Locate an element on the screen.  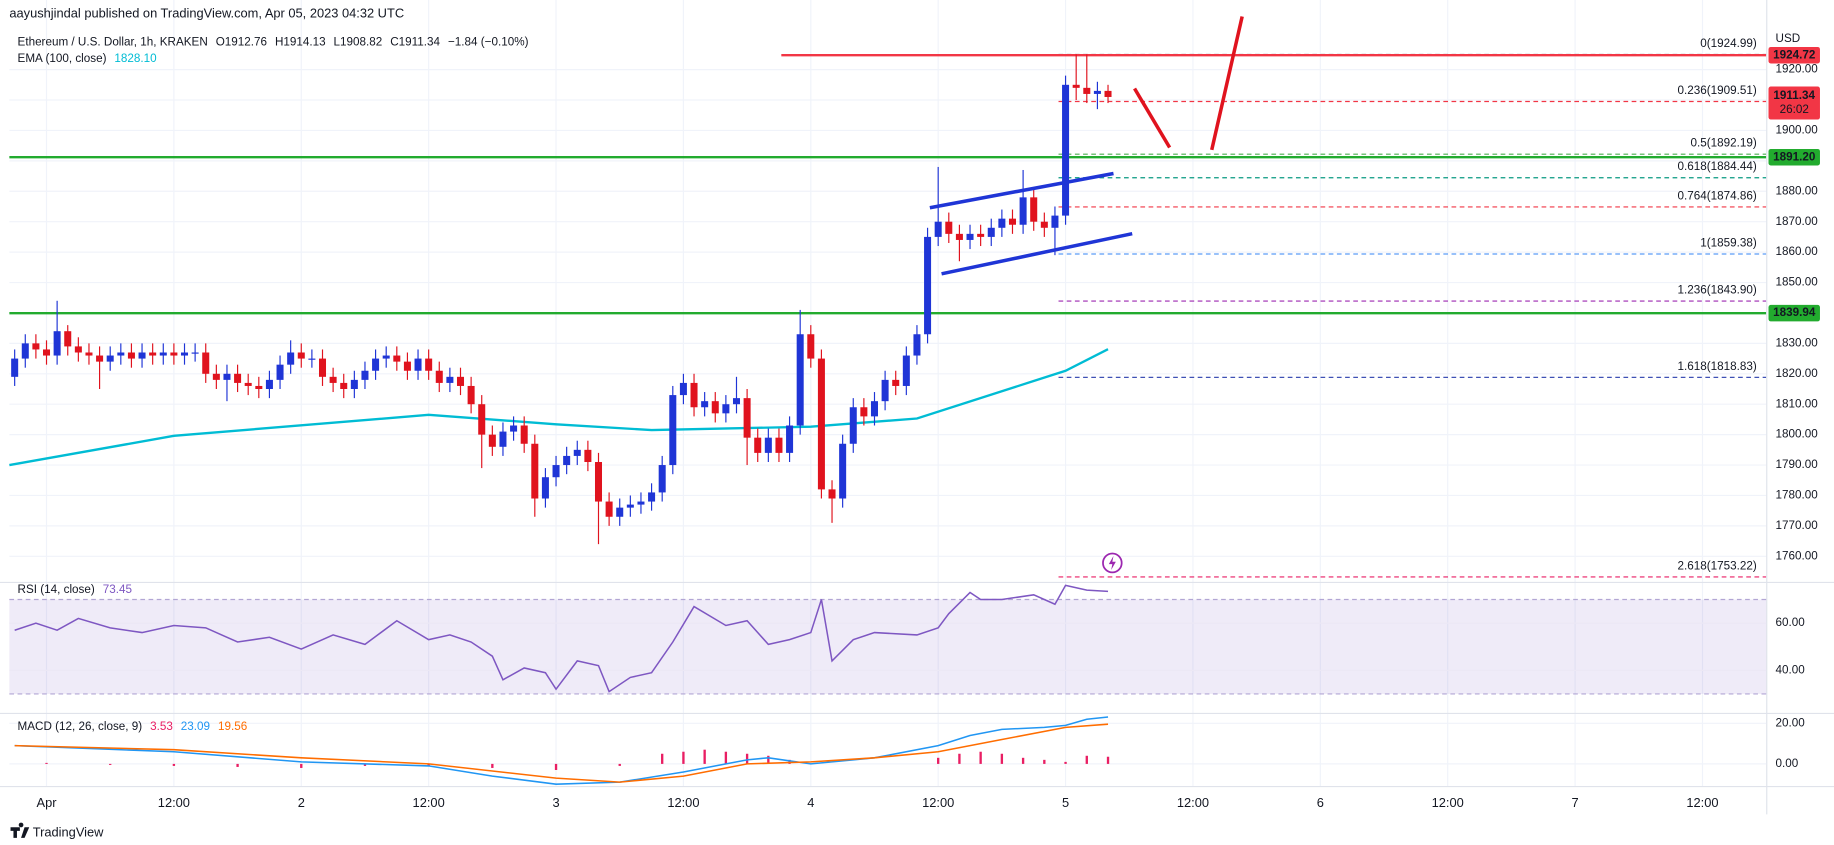
fib-label: 0.5(1892.19) is located at coordinates (1724, 143).